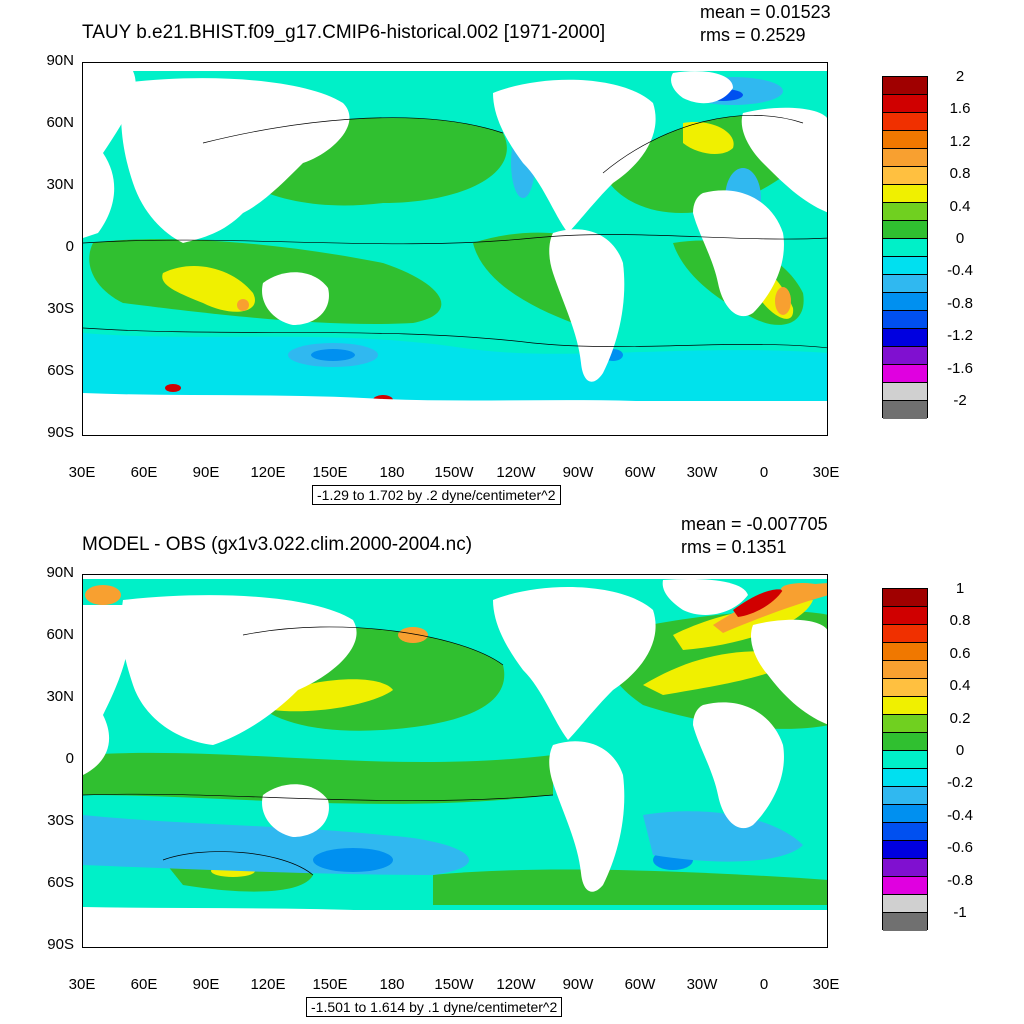  What do you see at coordinates (960, 588) in the screenshot?
I see `colorbar-label: 1` at bounding box center [960, 588].